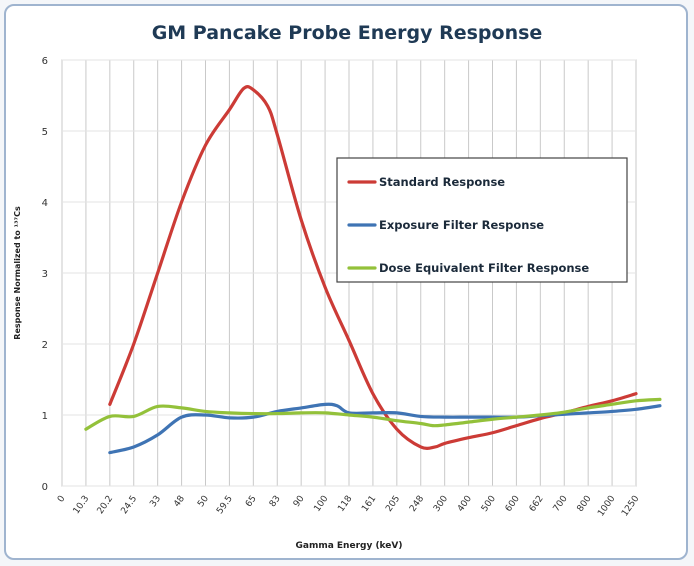 This screenshot has width=694, height=566. What do you see at coordinates (461, 225) in the screenshot?
I see `legend-label: Exposure Filter Response` at bounding box center [461, 225].